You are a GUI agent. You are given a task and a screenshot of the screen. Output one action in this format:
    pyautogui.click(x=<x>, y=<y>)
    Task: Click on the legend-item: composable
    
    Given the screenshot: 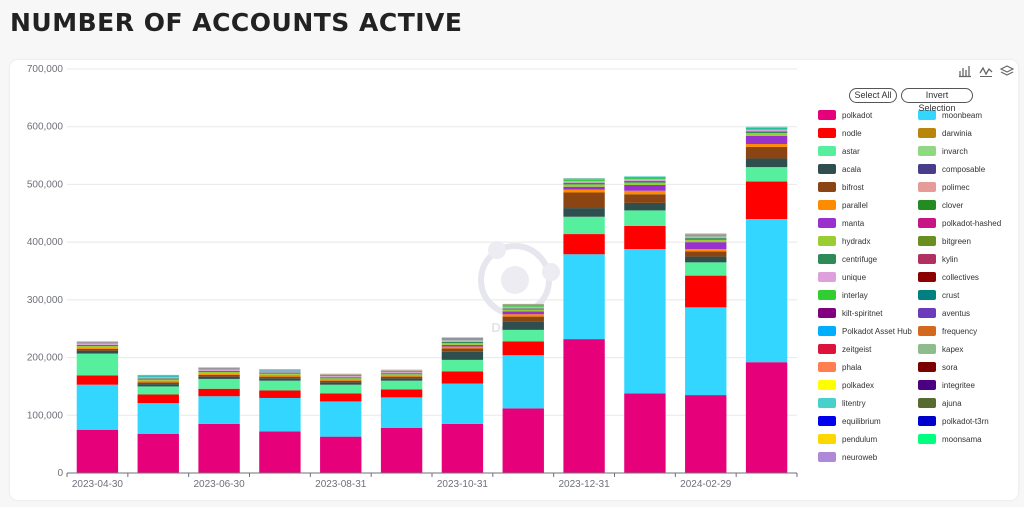 What is the action you would take?
    pyautogui.click(x=952, y=169)
    